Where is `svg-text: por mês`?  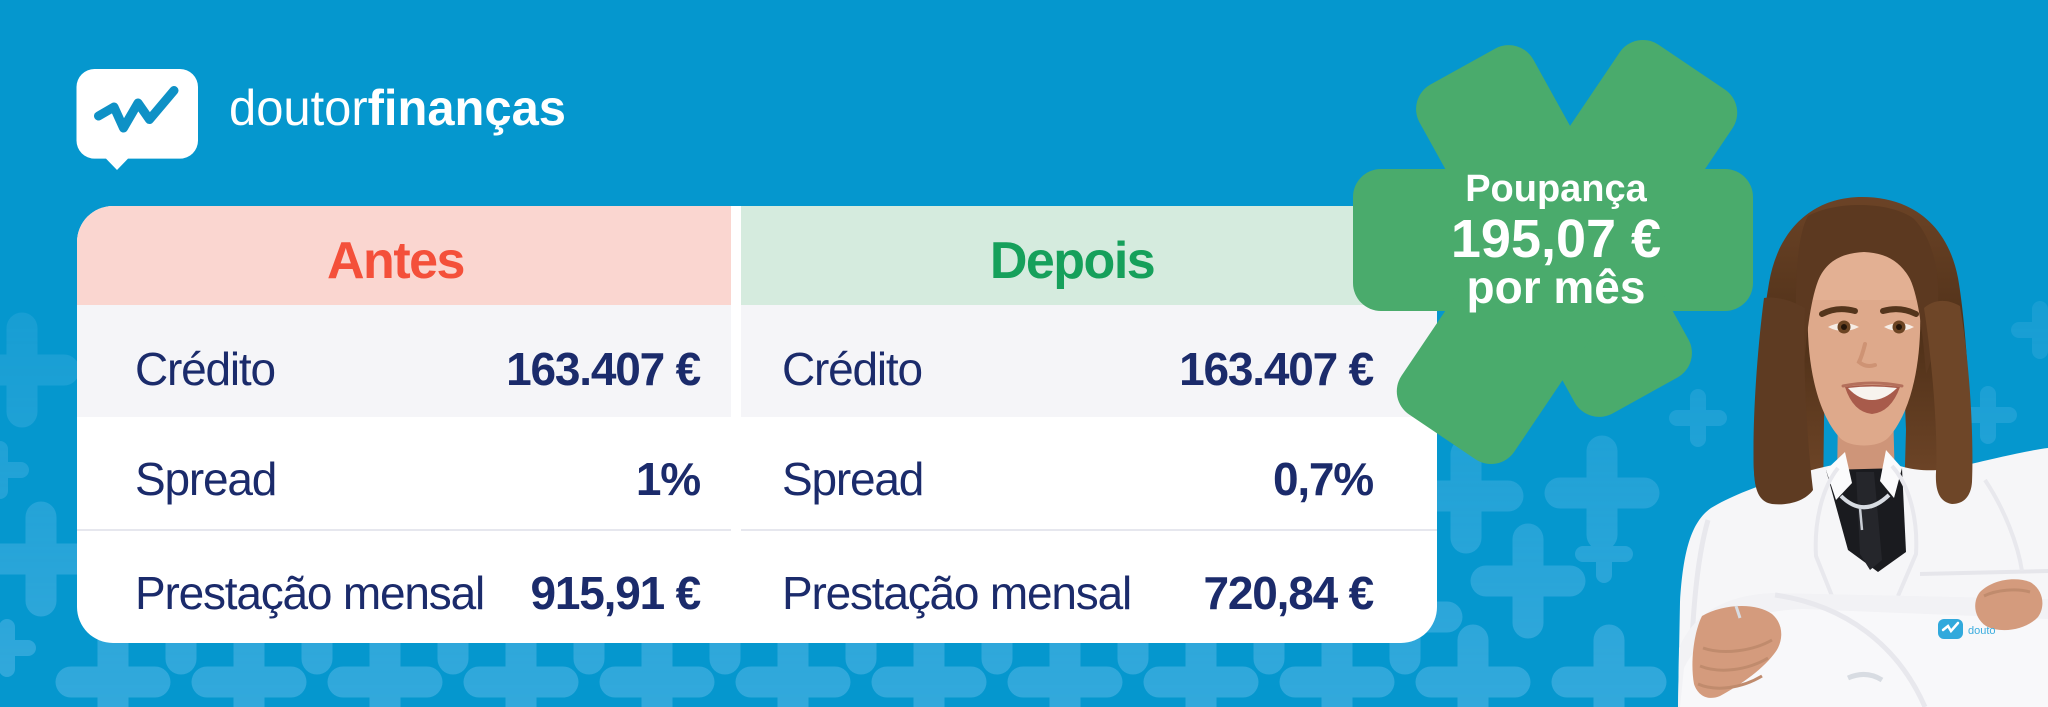 svg-text: por mês is located at coordinates (1556, 287).